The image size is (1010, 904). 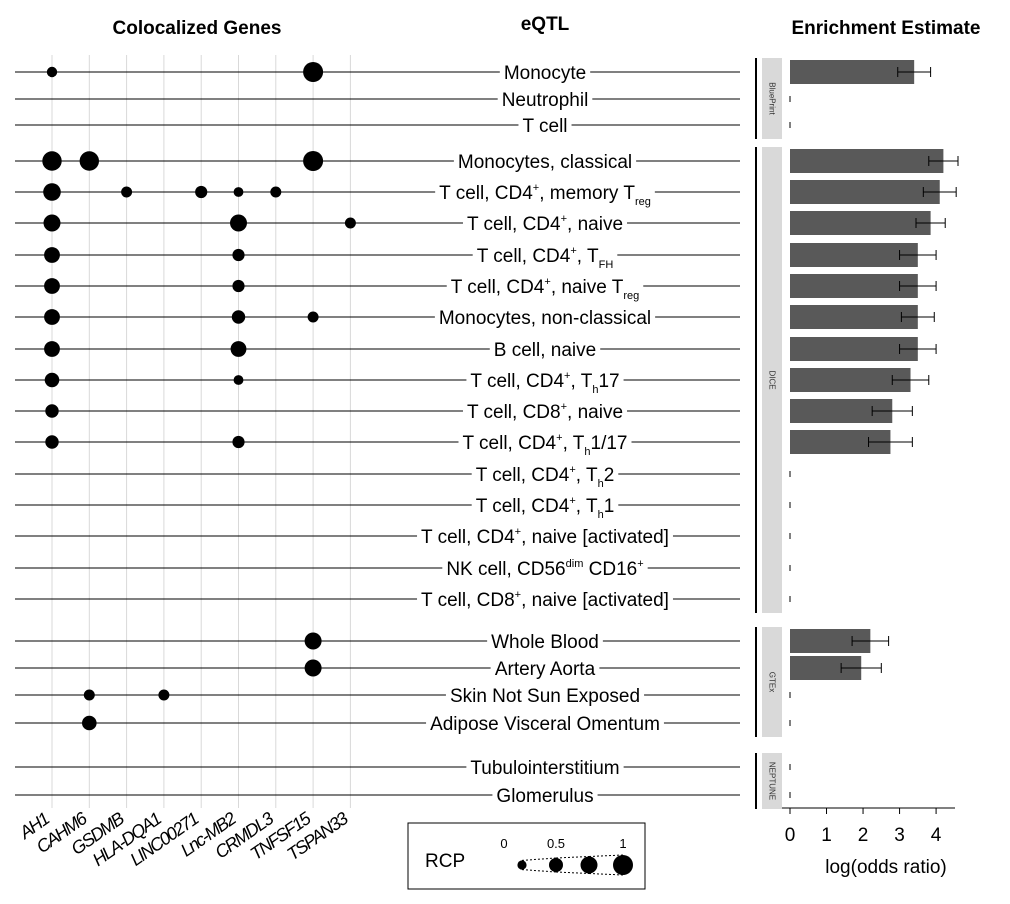 I want to click on row-label: T cell, CD8+, naive, so click(x=545, y=412).